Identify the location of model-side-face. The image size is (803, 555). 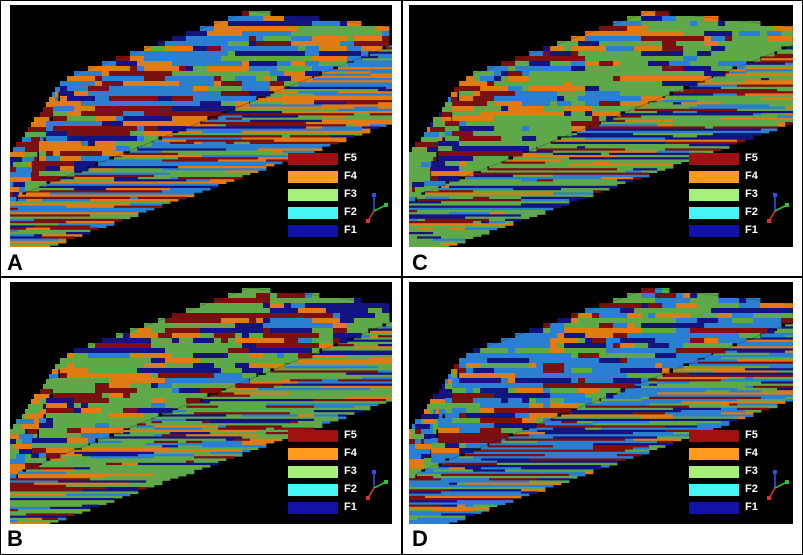
(36, 145).